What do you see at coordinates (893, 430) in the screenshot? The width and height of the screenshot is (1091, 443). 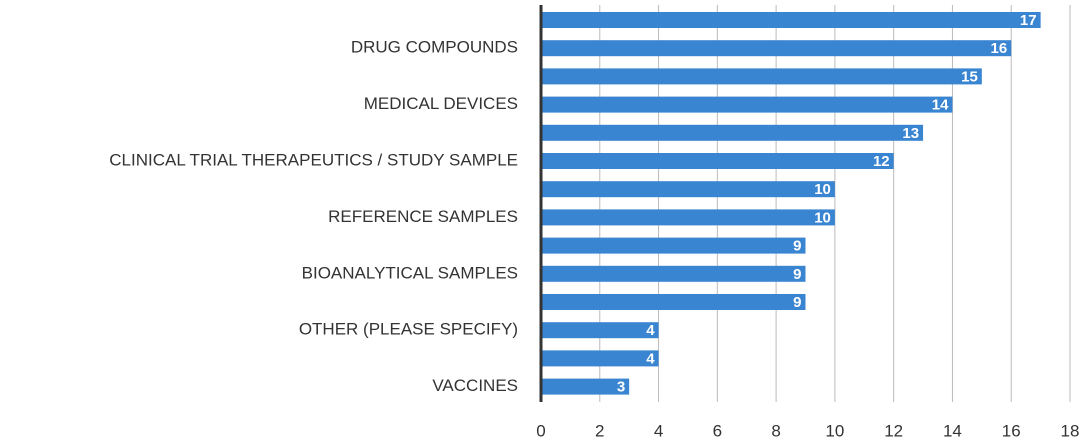 I see `x-tick-label: 12` at bounding box center [893, 430].